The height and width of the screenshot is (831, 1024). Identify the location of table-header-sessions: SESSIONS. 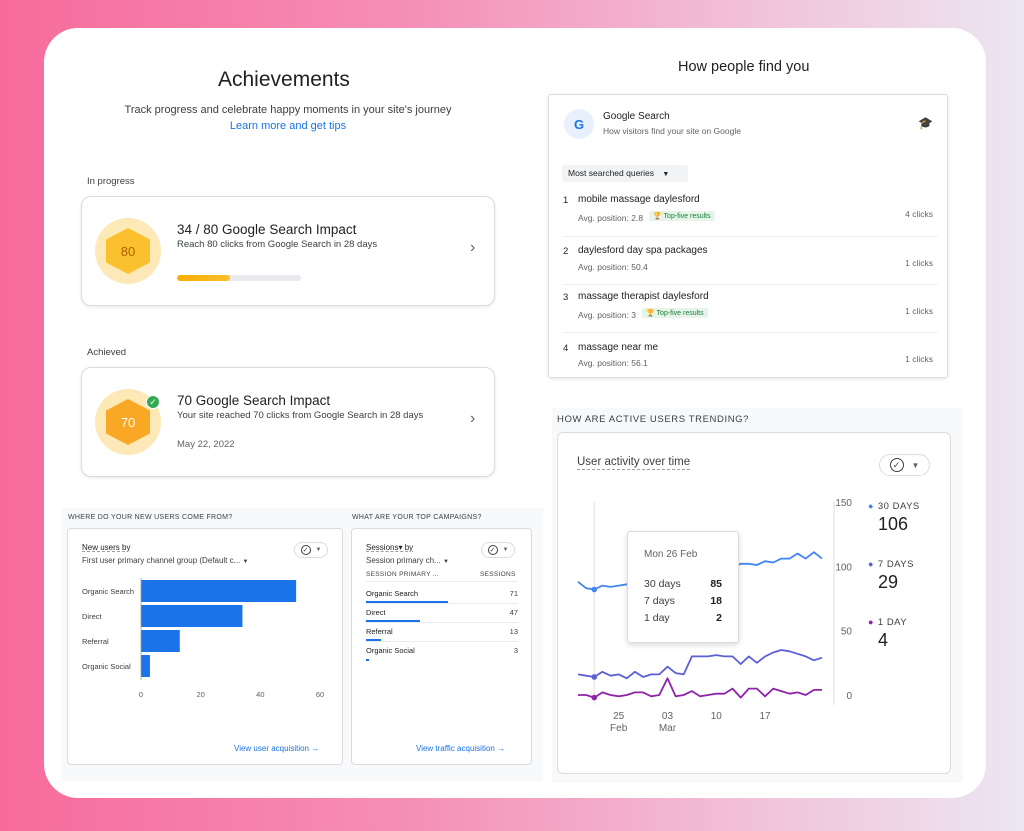
(498, 574).